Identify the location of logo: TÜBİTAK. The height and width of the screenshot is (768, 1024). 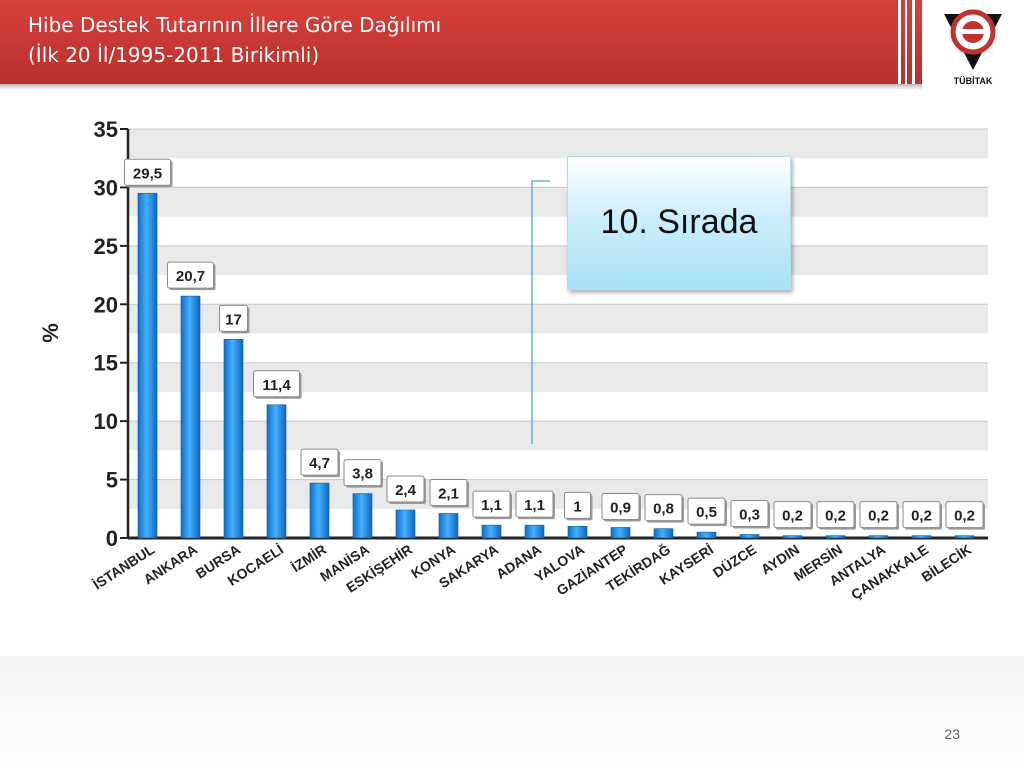
(973, 45).